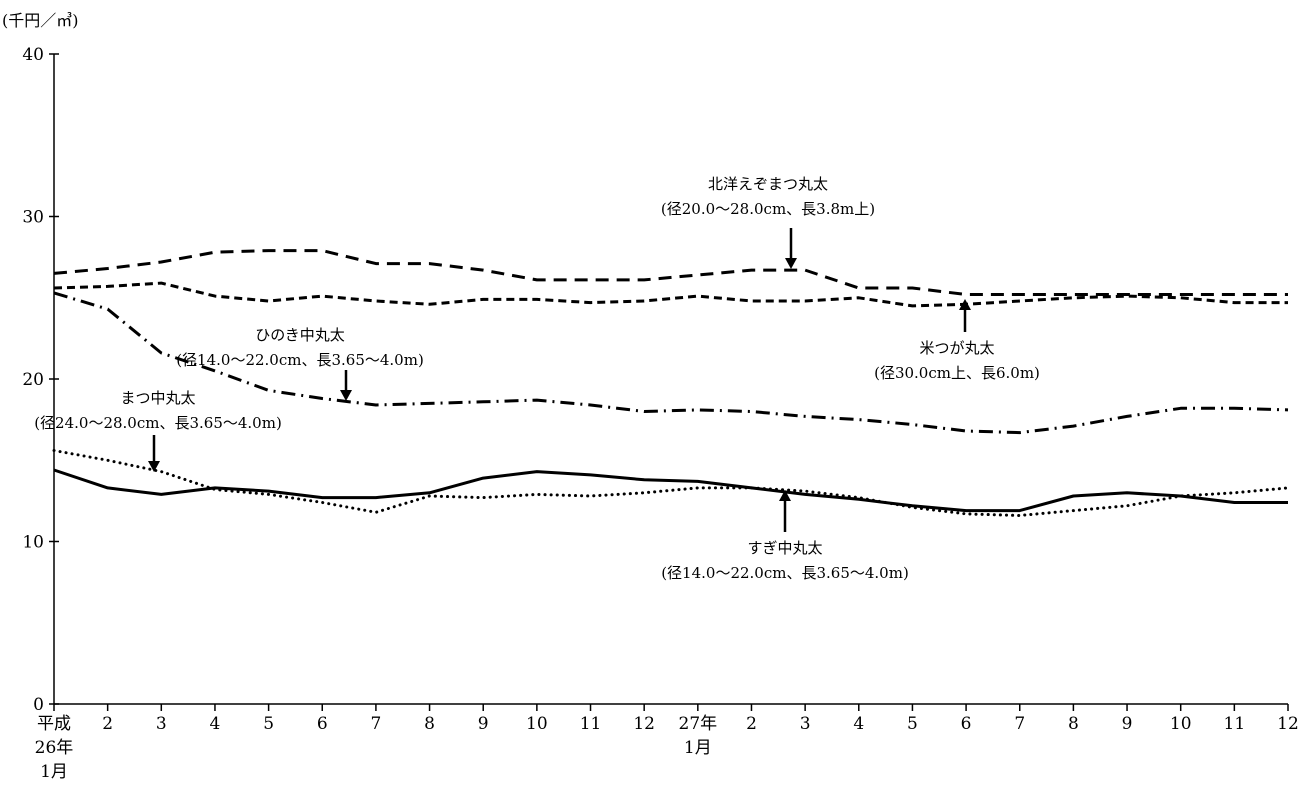  I want to click on x-tick-label: 27年, so click(698, 724).